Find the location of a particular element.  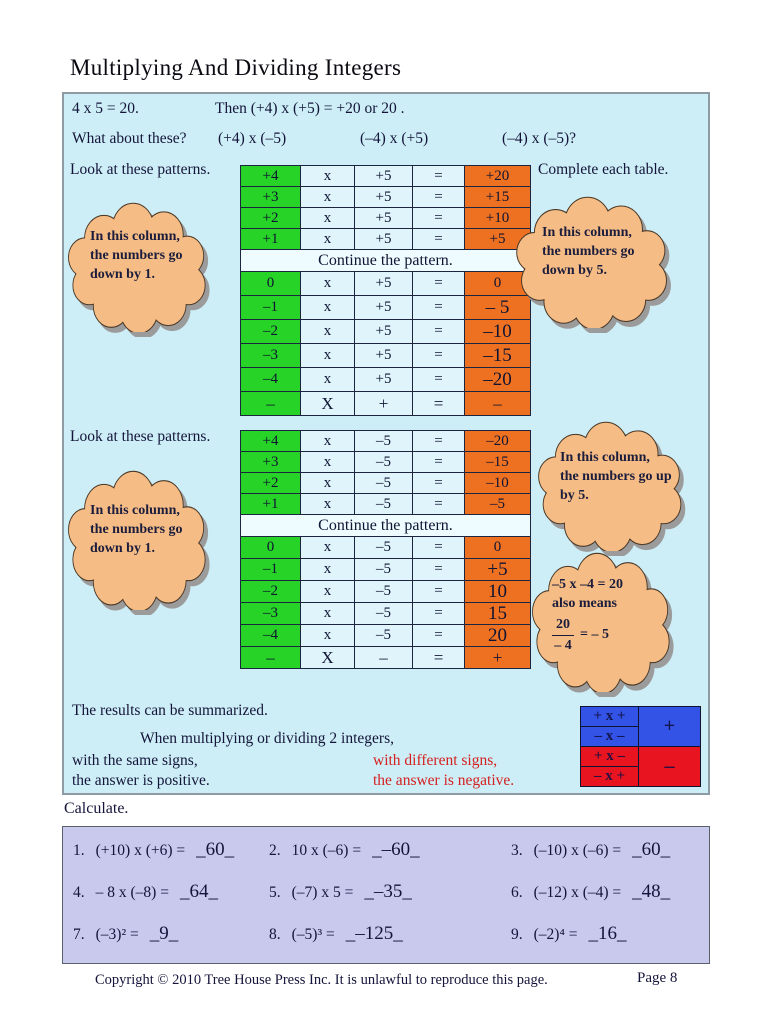

problem-number: 3. is located at coordinates (517, 850).